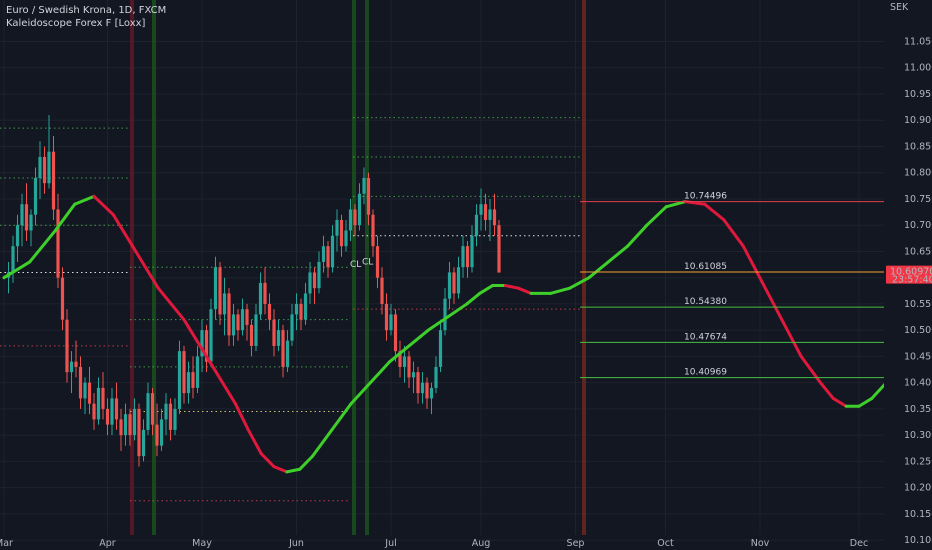 The image size is (932, 550). Describe the element at coordinates (918, 356) in the screenshot. I see `price-tick-label: 10.45000` at that location.